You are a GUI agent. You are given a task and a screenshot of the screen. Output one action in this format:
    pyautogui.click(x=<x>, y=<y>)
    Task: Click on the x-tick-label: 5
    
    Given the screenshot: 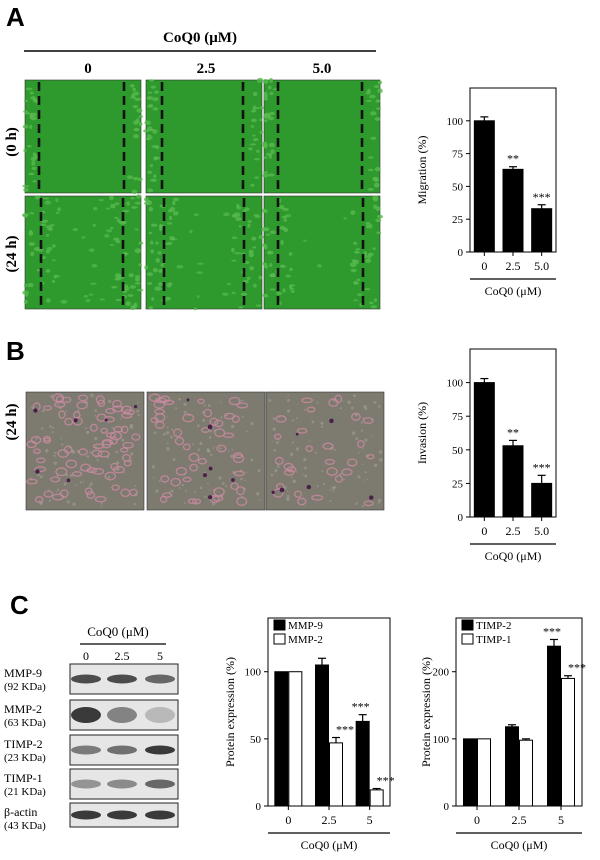 What is the action you would take?
    pyautogui.click(x=370, y=820)
    